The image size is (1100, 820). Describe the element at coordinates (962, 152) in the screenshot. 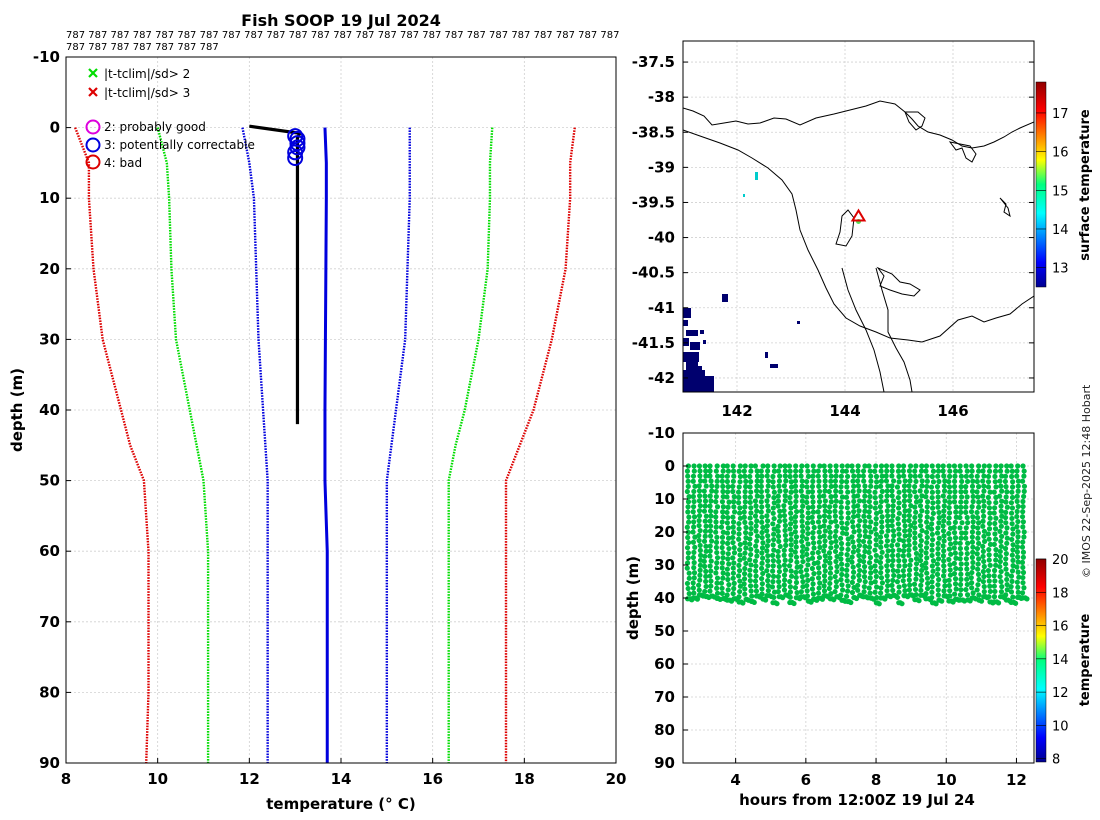

I see `coastline-western-port` at that location.